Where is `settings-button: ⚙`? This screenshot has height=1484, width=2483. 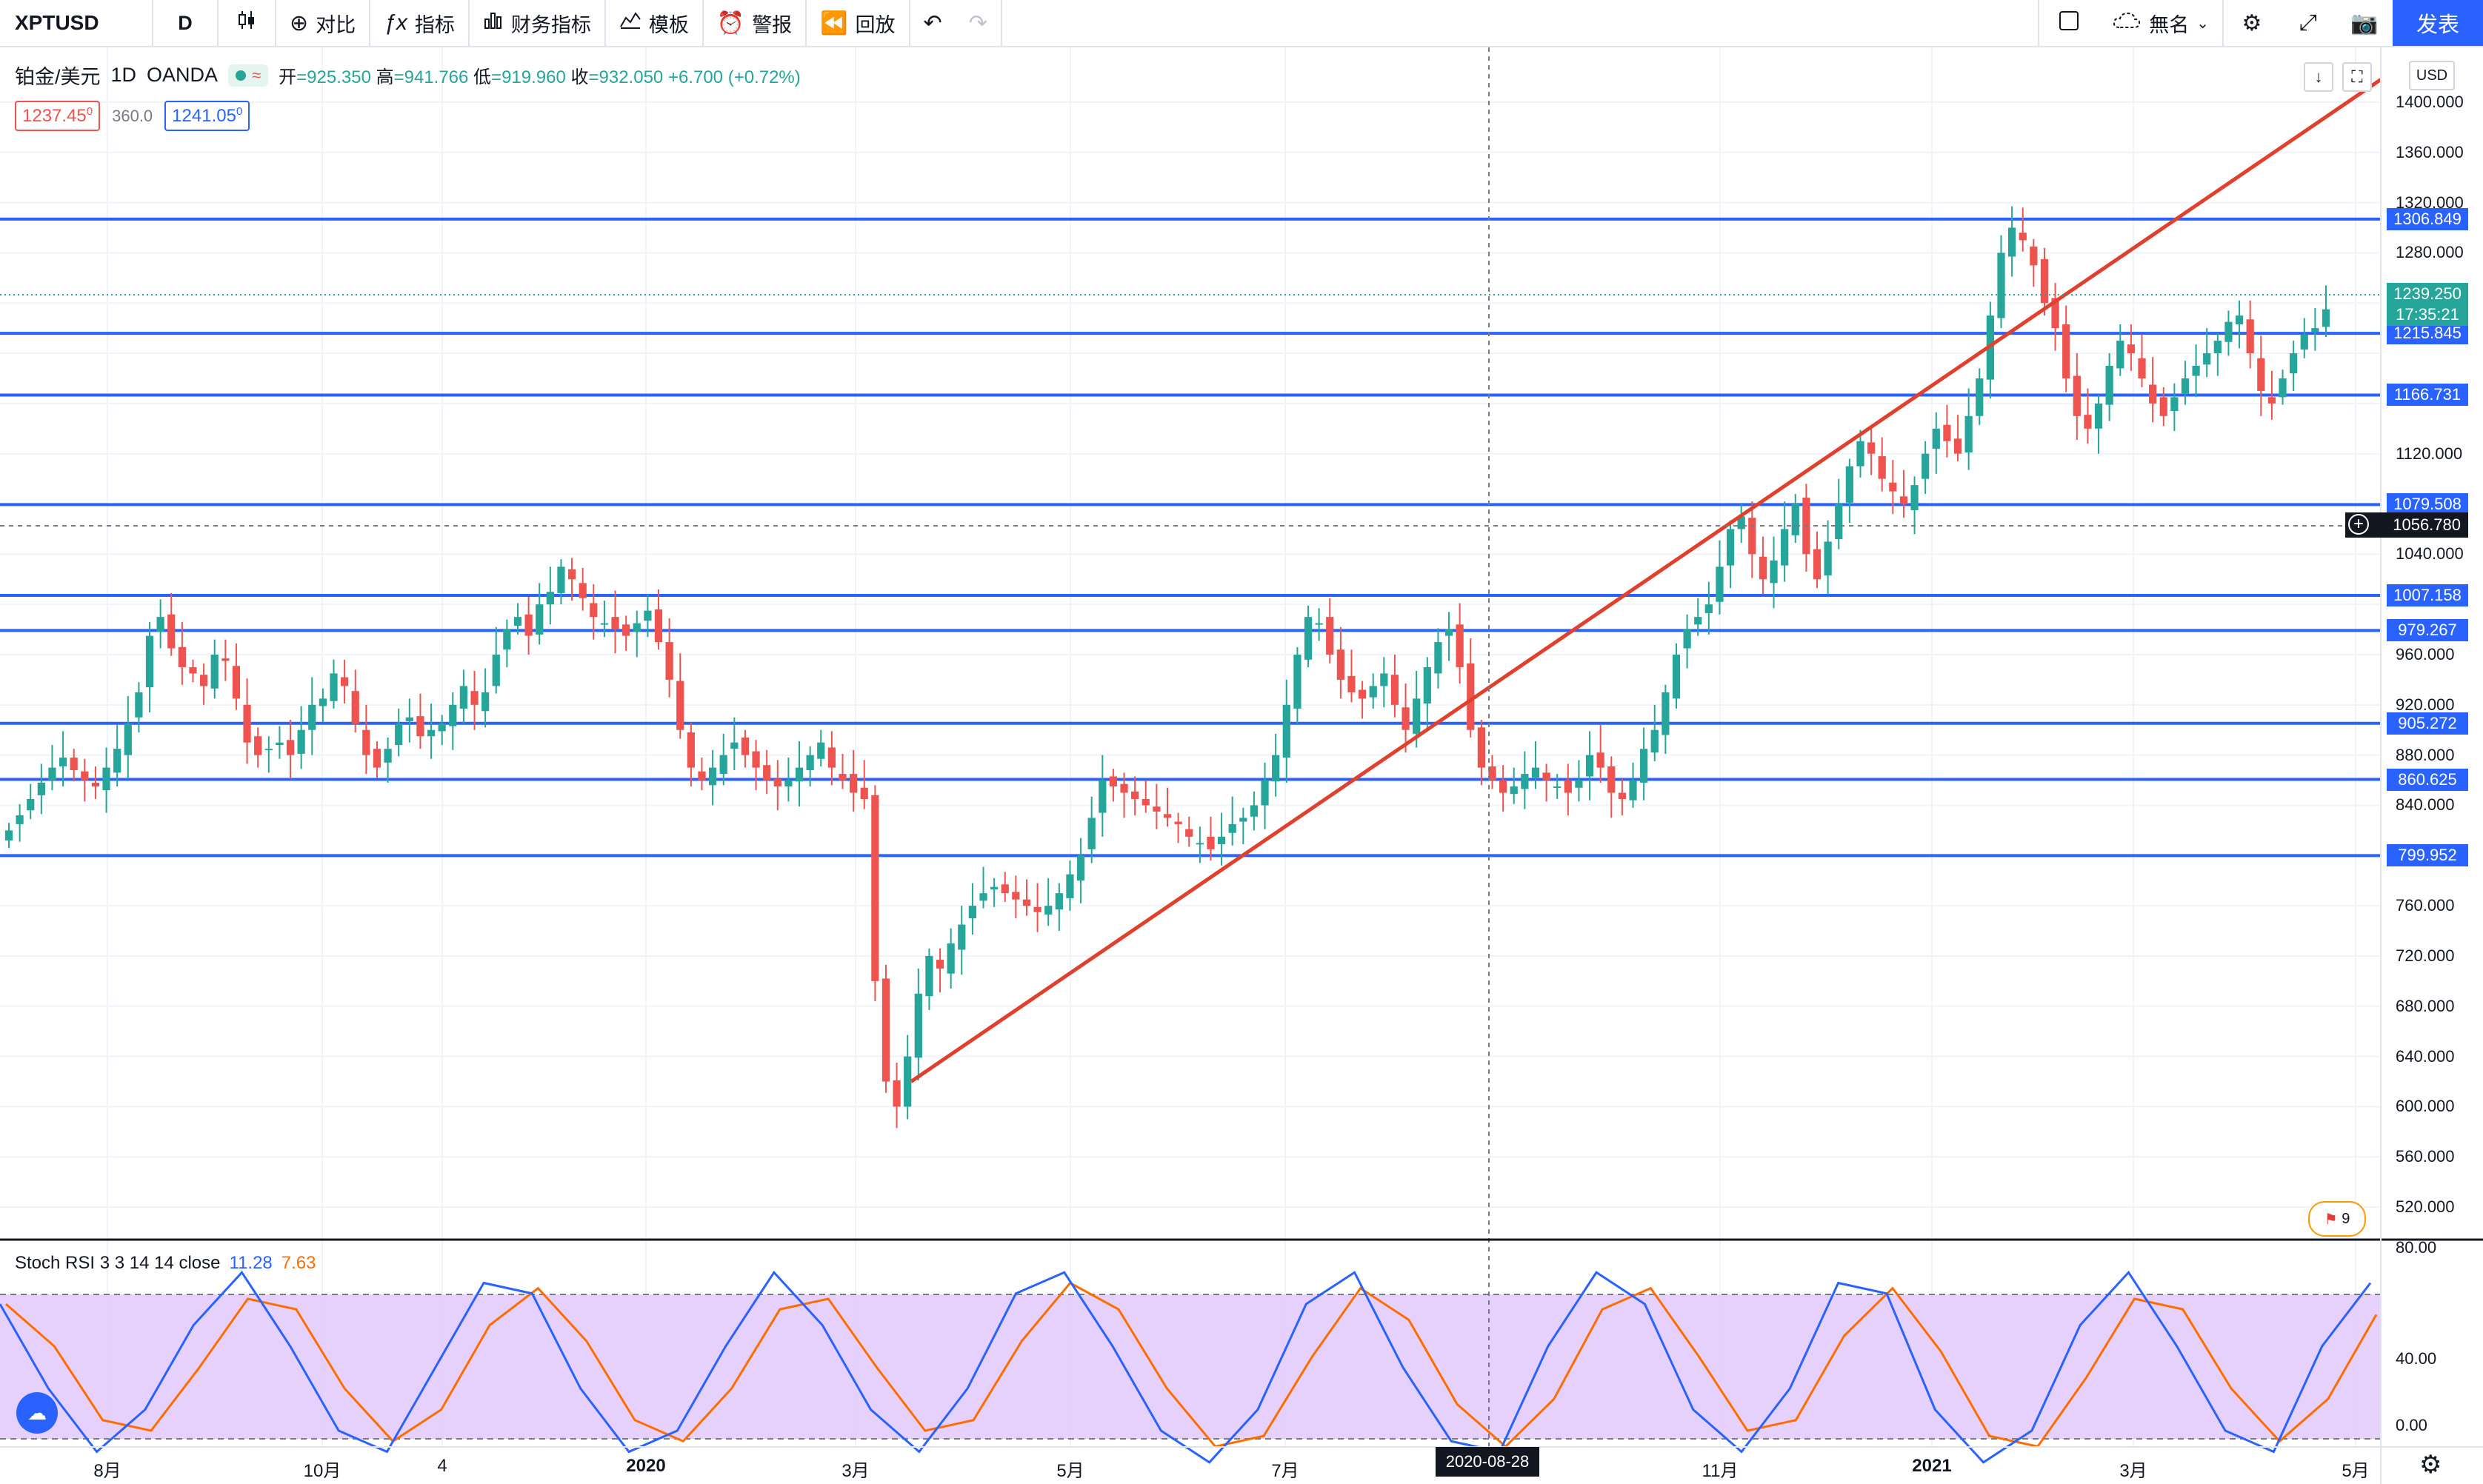 settings-button: ⚙ is located at coordinates (2252, 23).